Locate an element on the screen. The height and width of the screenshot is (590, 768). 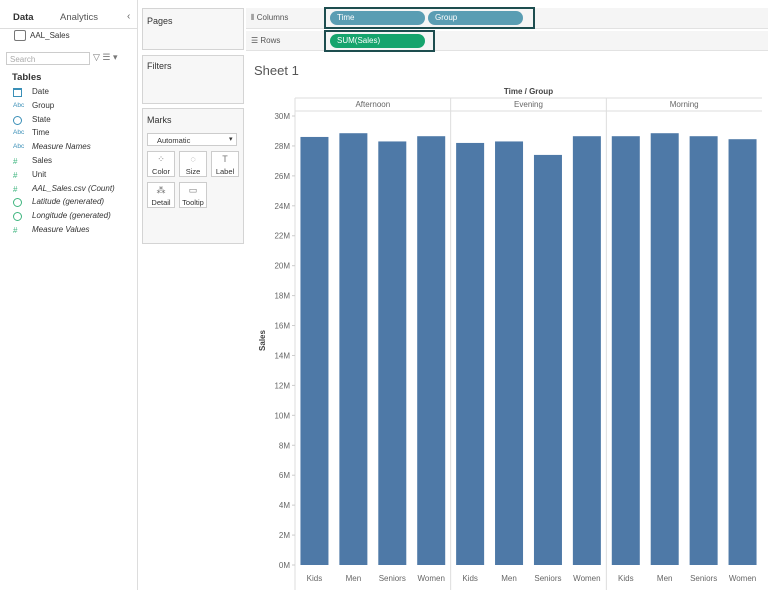
mark-button-label: Tooltip is located at coordinates (193, 202).